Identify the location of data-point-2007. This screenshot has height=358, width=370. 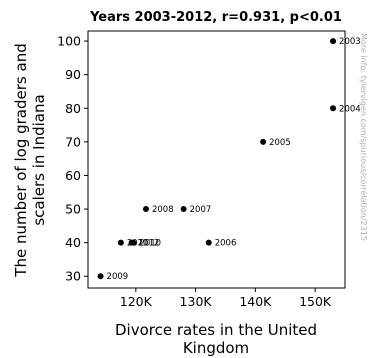
(183, 209).